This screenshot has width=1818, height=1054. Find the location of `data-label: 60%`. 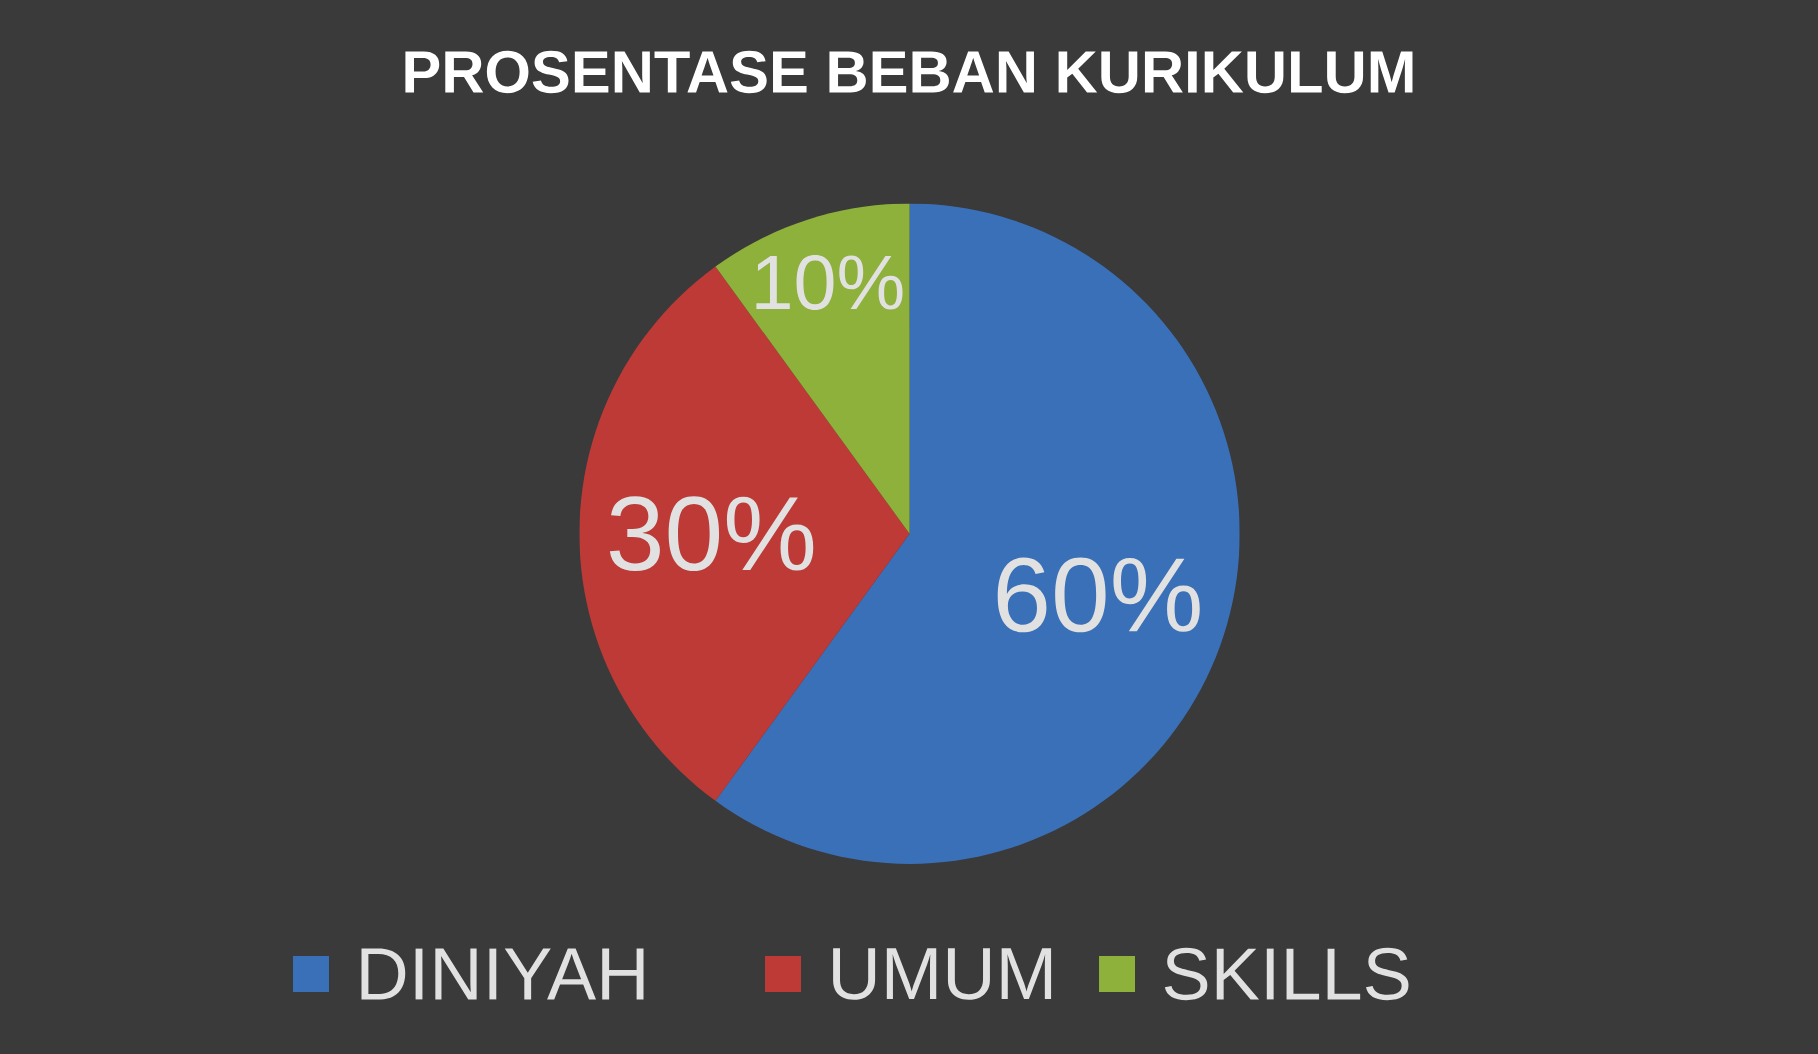

data-label: 60% is located at coordinates (1098, 595).